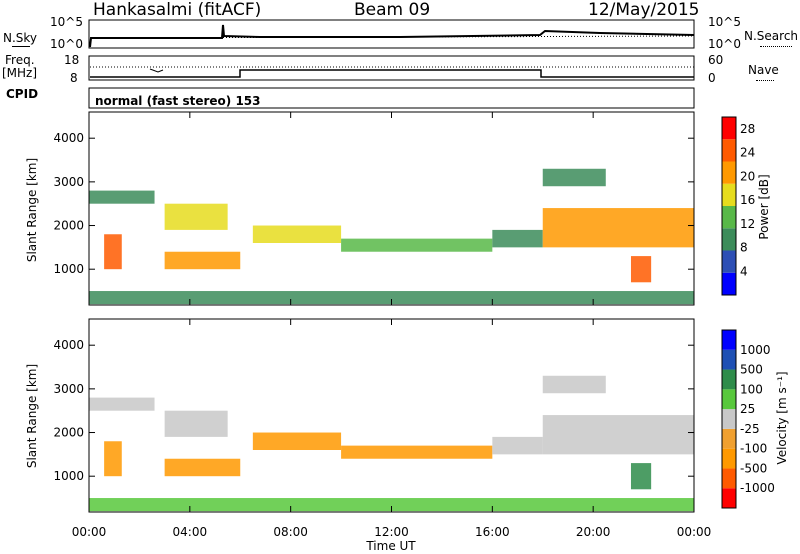 Image resolution: width=800 pixels, height=554 pixels. What do you see at coordinates (391, 532) in the screenshot?
I see `x-tick-label: 12:00` at bounding box center [391, 532].